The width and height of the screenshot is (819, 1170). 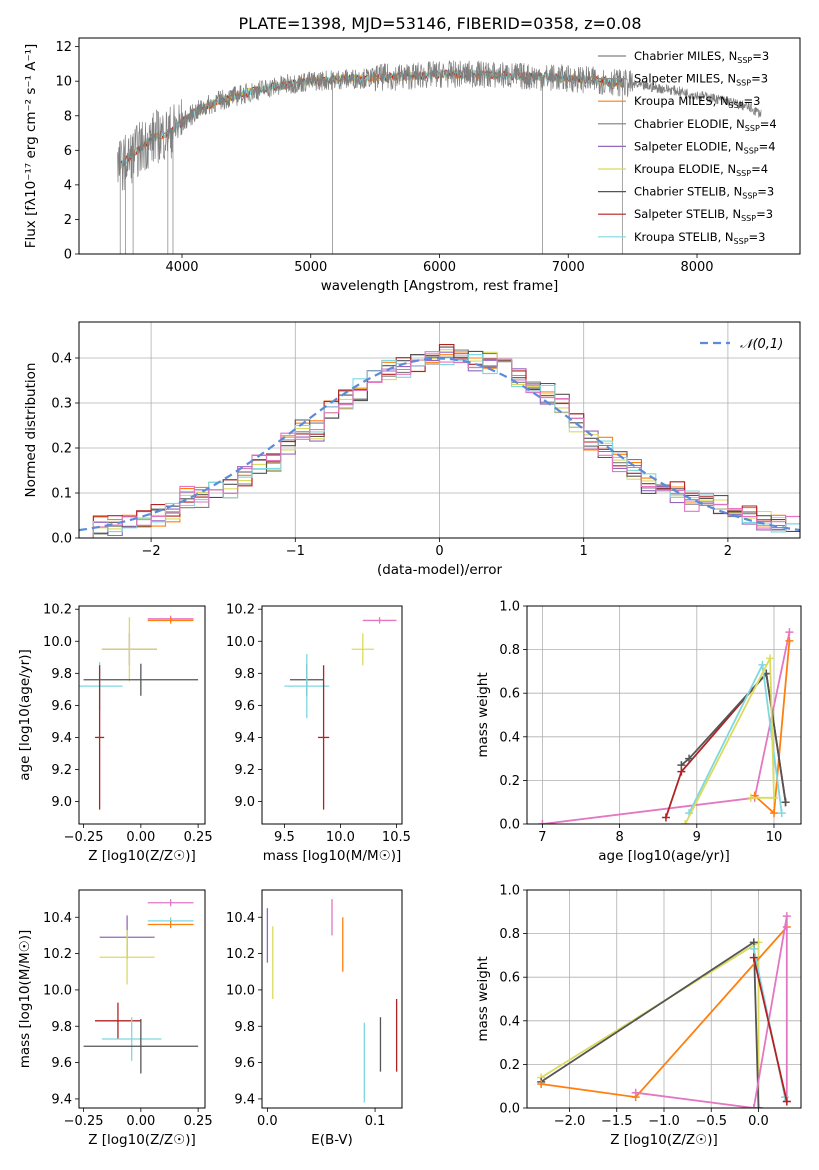 I want to click on axes-5: −0.25 0.00 0.25 9.4 9.6 9.8 10.0 10.2 10.4, so click(x=128, y=1020).